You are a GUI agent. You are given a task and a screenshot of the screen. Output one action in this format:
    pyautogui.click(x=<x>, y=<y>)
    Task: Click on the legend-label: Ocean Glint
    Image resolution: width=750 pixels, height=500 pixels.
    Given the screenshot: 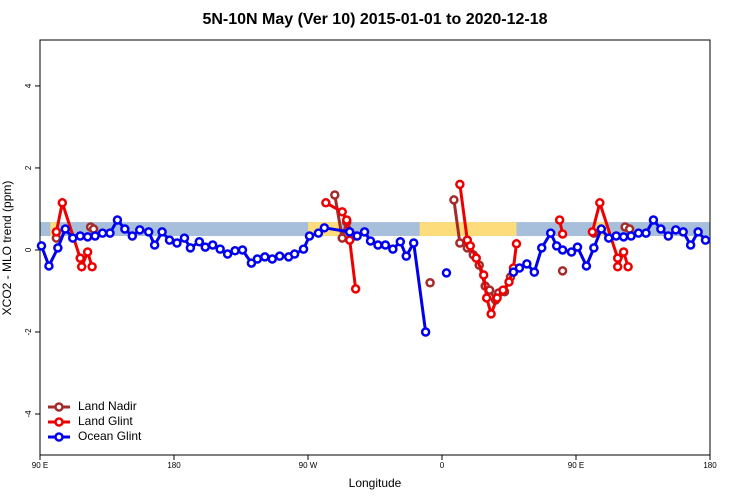 What is the action you would take?
    pyautogui.click(x=110, y=436)
    